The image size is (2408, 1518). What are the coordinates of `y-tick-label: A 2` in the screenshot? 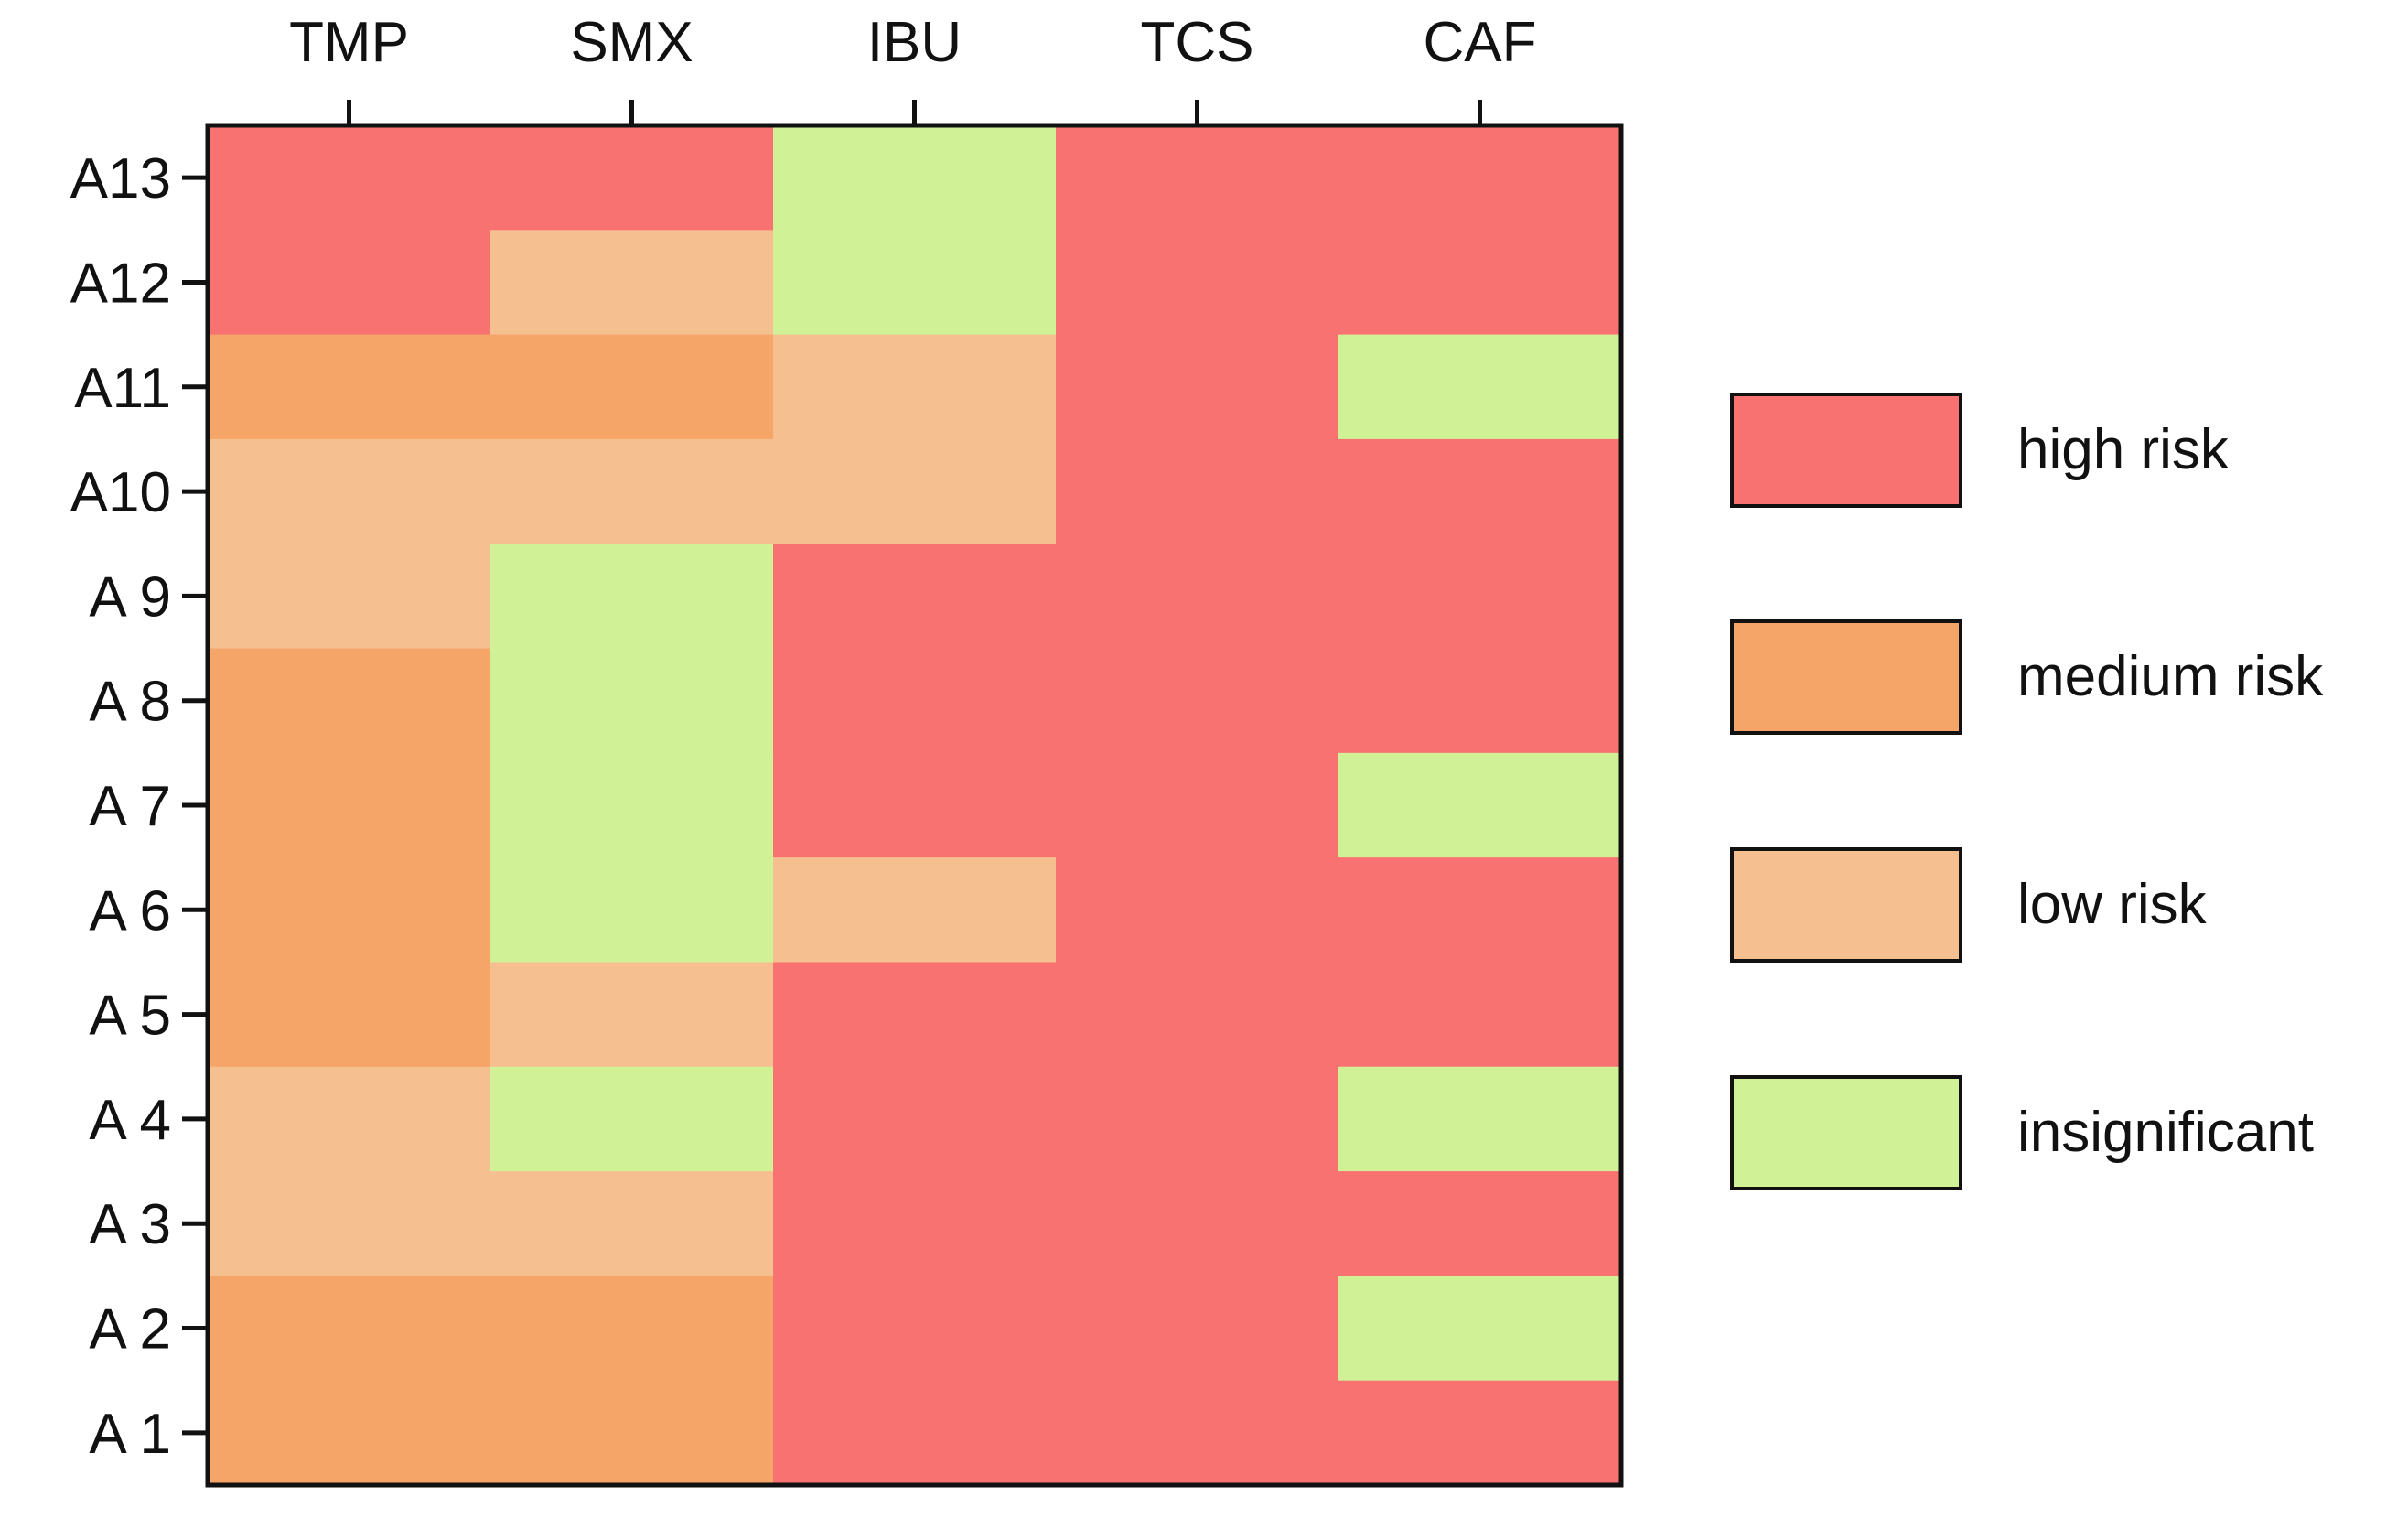 It's located at (130, 1330).